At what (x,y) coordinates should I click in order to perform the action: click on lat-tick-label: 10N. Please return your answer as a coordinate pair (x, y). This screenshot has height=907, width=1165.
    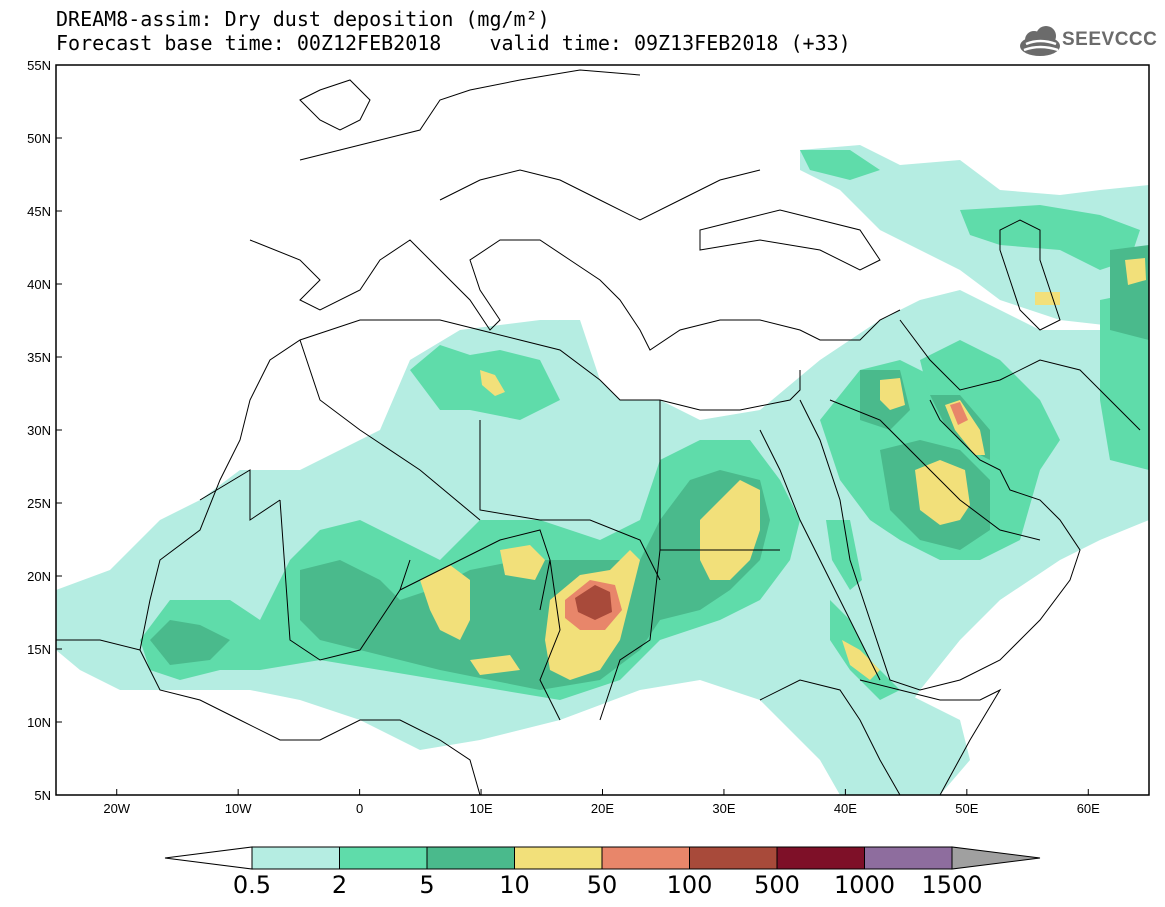
    Looking at the image, I should click on (39, 722).